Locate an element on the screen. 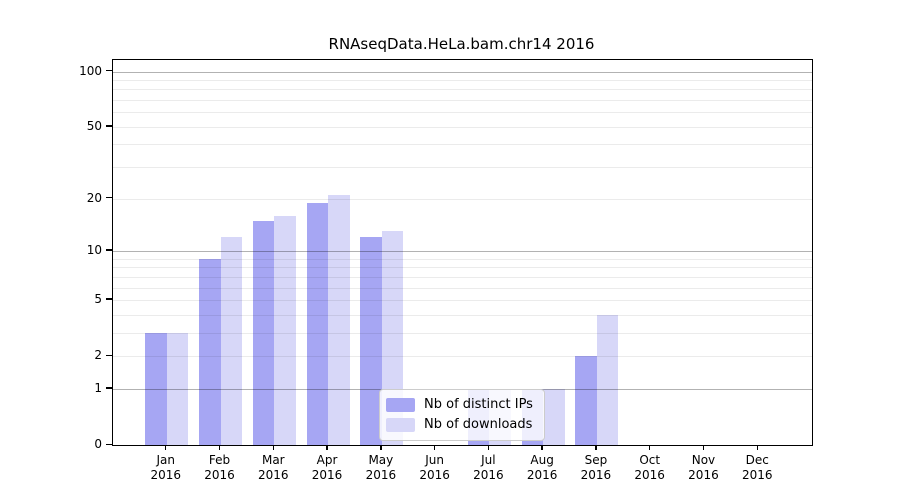 The width and height of the screenshot is (900, 500). bar-distinct-ips-may is located at coordinates (371, 341).